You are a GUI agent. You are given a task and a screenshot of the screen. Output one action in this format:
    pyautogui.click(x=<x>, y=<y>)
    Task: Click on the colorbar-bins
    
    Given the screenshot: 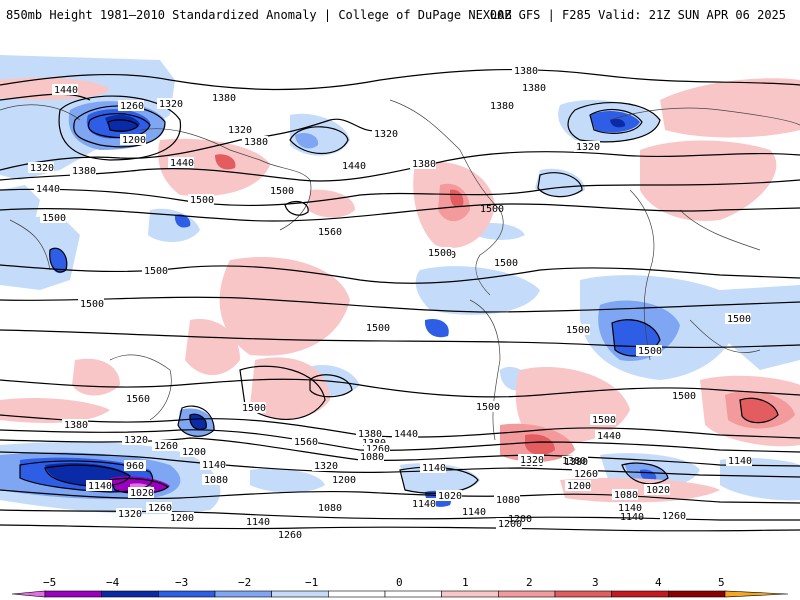 What is the action you would take?
    pyautogui.click(x=400, y=594)
    